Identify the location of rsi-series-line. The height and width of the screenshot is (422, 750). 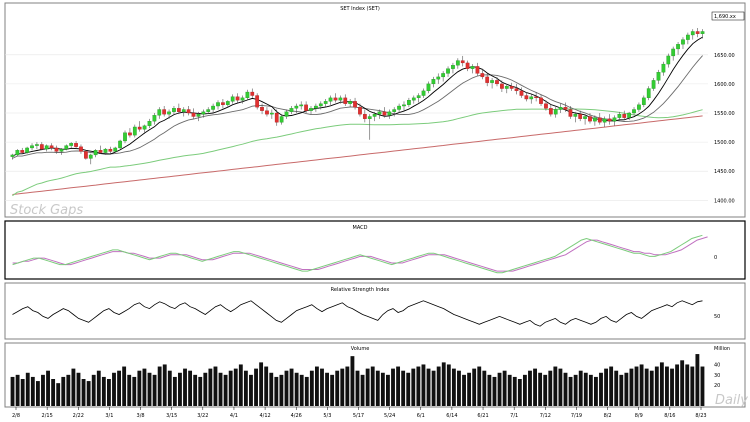
(357, 313).